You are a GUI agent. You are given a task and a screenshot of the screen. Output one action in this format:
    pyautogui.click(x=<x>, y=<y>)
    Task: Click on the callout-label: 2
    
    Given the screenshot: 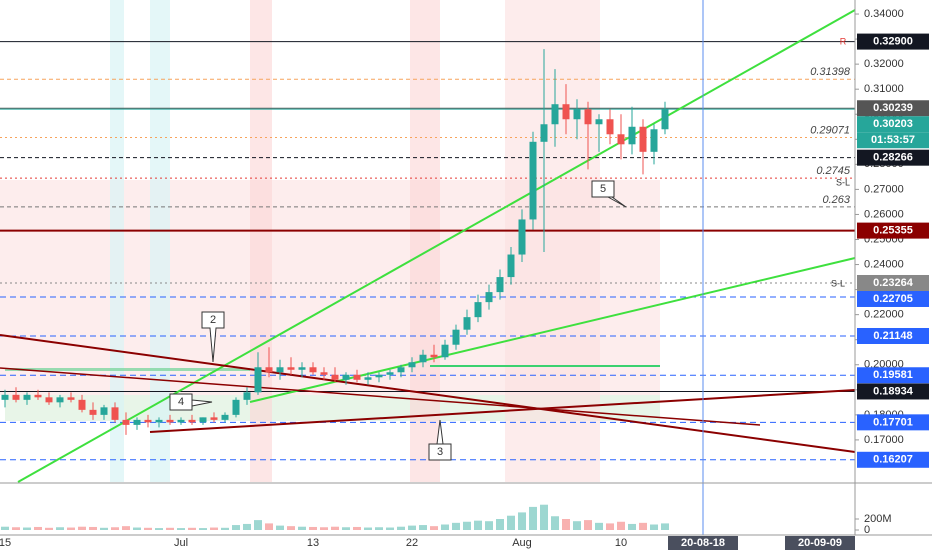 What is the action you would take?
    pyautogui.click(x=213, y=320)
    